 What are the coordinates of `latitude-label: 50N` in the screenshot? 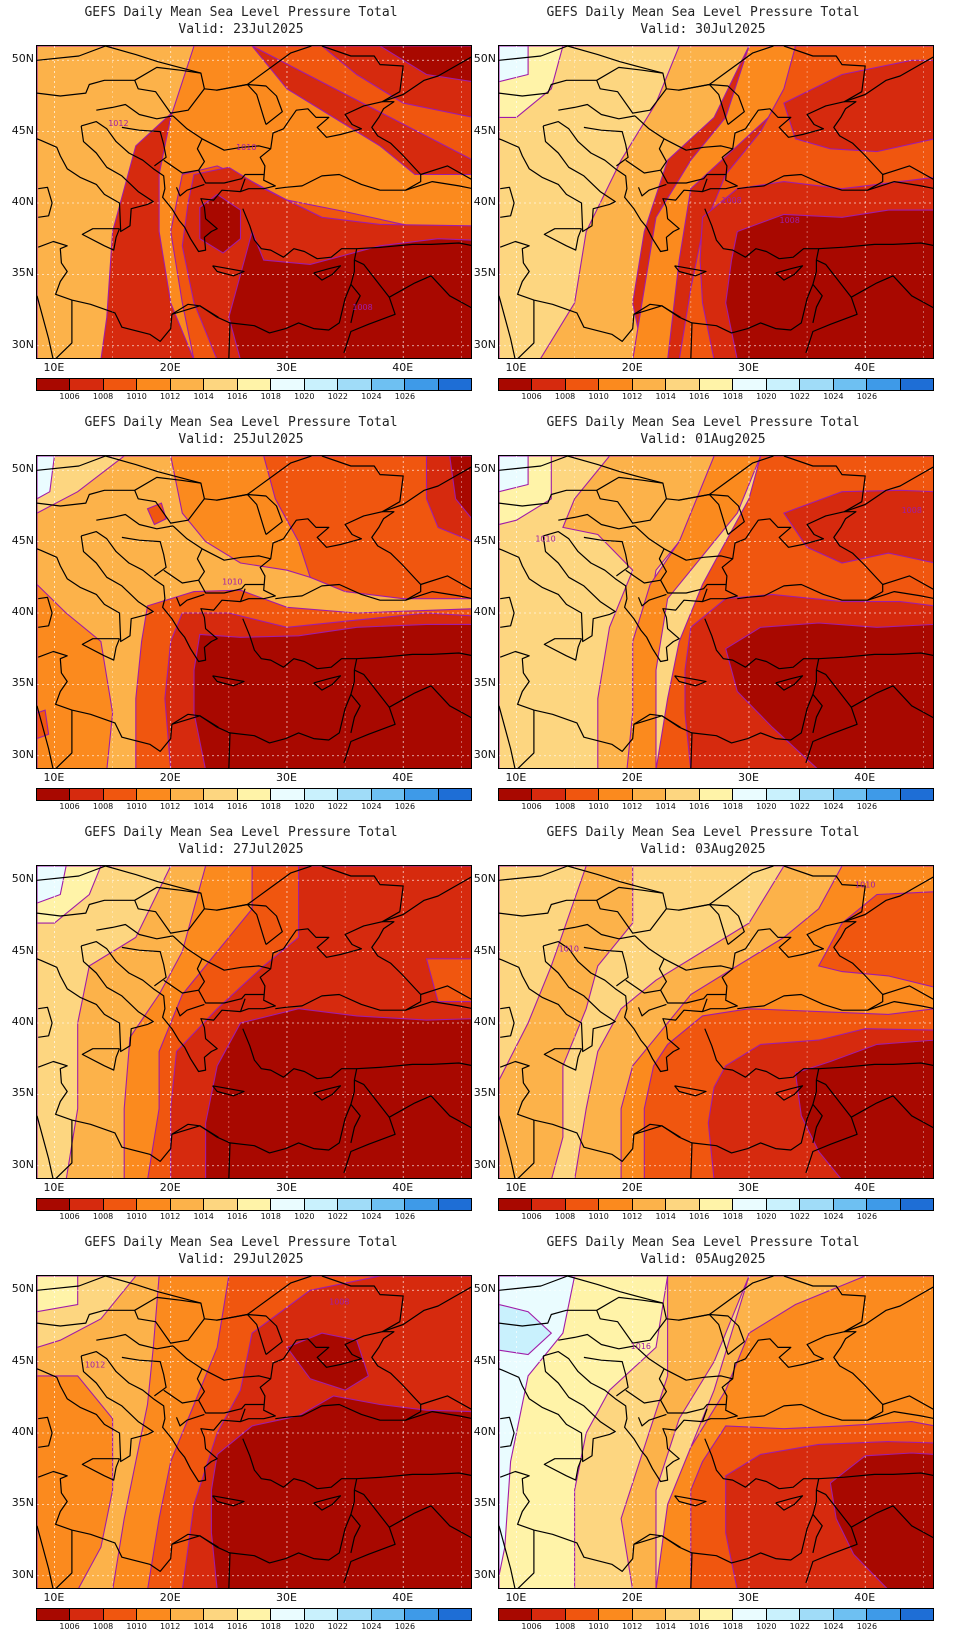 It's located at (484, 879).